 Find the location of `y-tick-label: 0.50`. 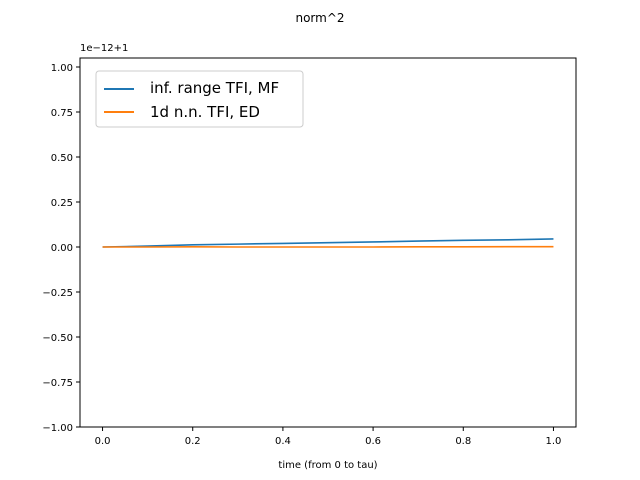

y-tick-label: 0.50 is located at coordinates (62, 158).